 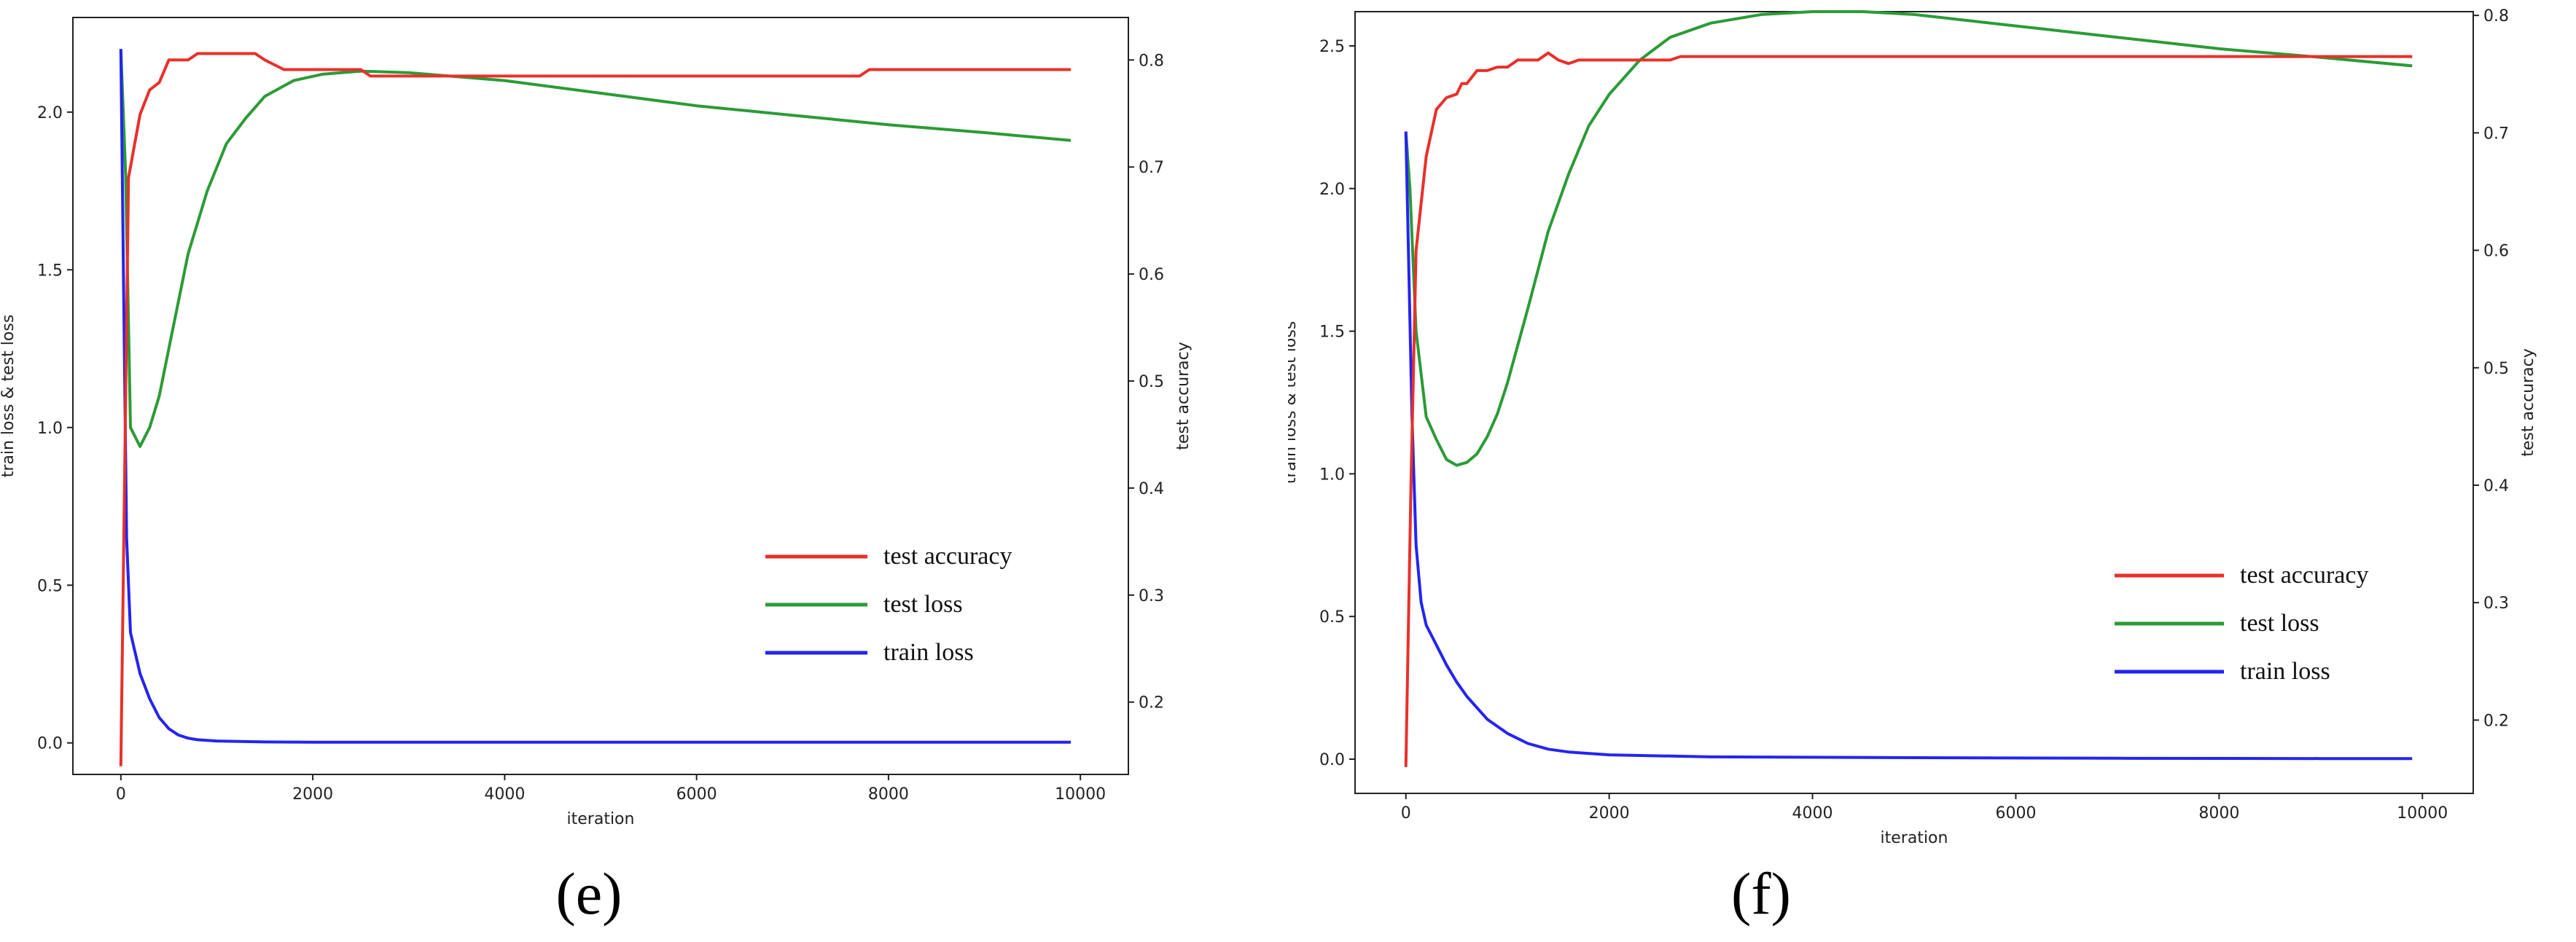 What do you see at coordinates (1761, 893) in the screenshot?
I see `chart-caption: (f)` at bounding box center [1761, 893].